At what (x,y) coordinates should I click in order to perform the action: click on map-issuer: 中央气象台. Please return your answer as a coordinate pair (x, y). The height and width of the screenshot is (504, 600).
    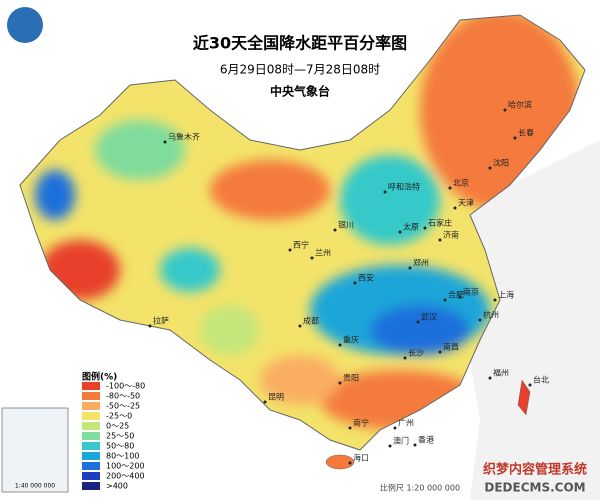
    Looking at the image, I should click on (300, 91).